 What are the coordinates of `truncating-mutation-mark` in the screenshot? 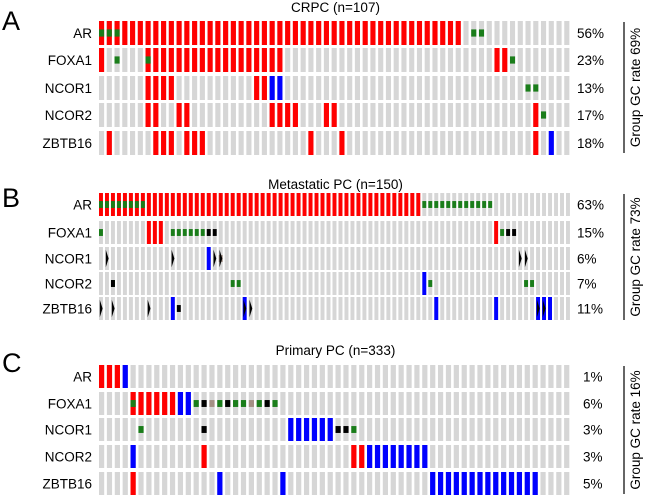 It's located at (204, 403).